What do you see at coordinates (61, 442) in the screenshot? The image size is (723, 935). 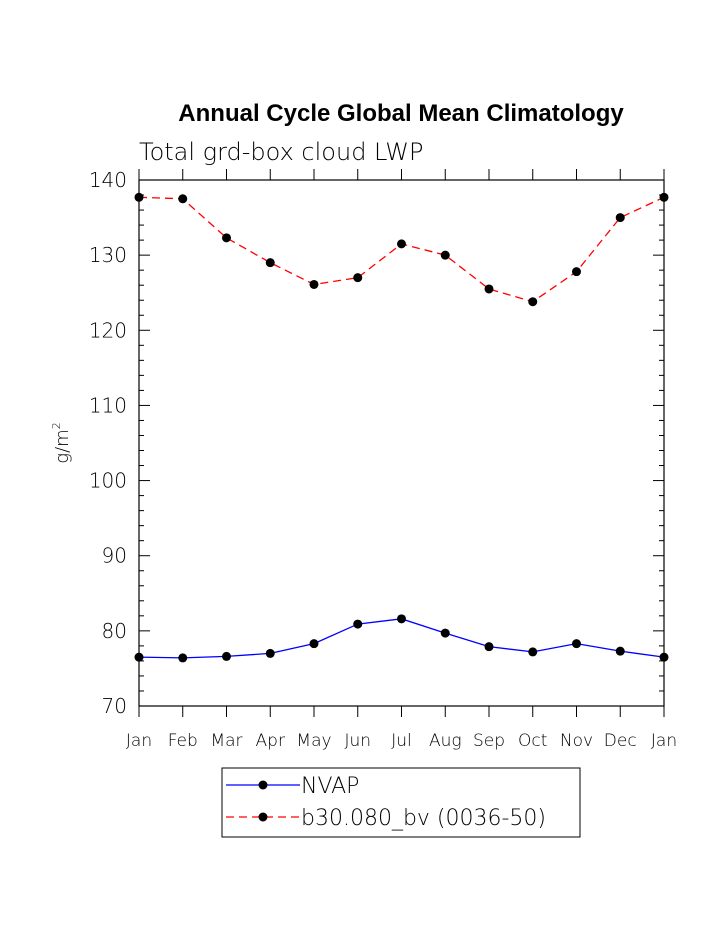 I see `y-axis-label: g/m2` at bounding box center [61, 442].